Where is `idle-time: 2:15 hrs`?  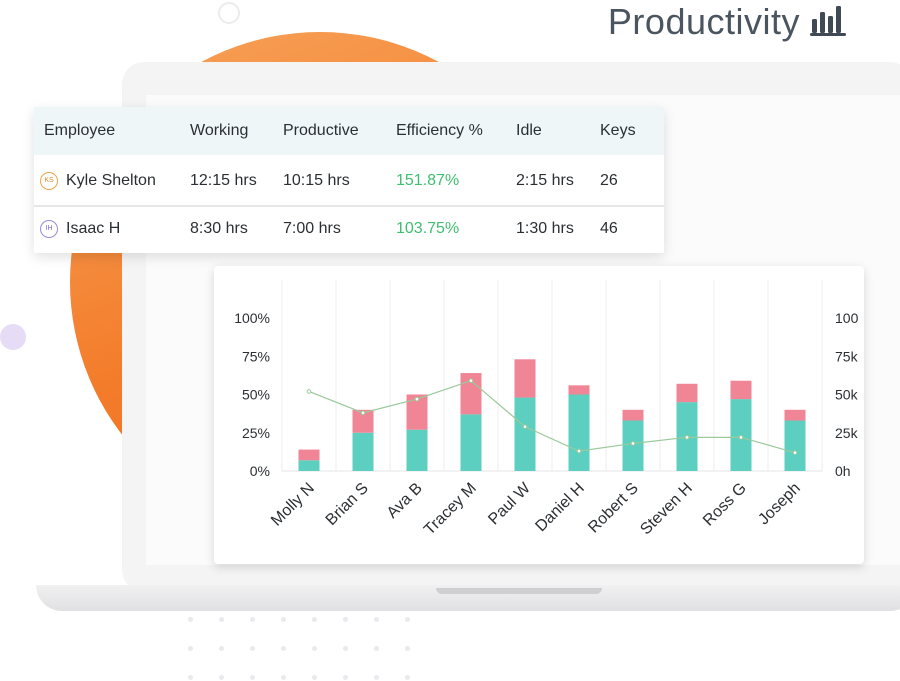
idle-time: 2:15 hrs is located at coordinates (545, 180).